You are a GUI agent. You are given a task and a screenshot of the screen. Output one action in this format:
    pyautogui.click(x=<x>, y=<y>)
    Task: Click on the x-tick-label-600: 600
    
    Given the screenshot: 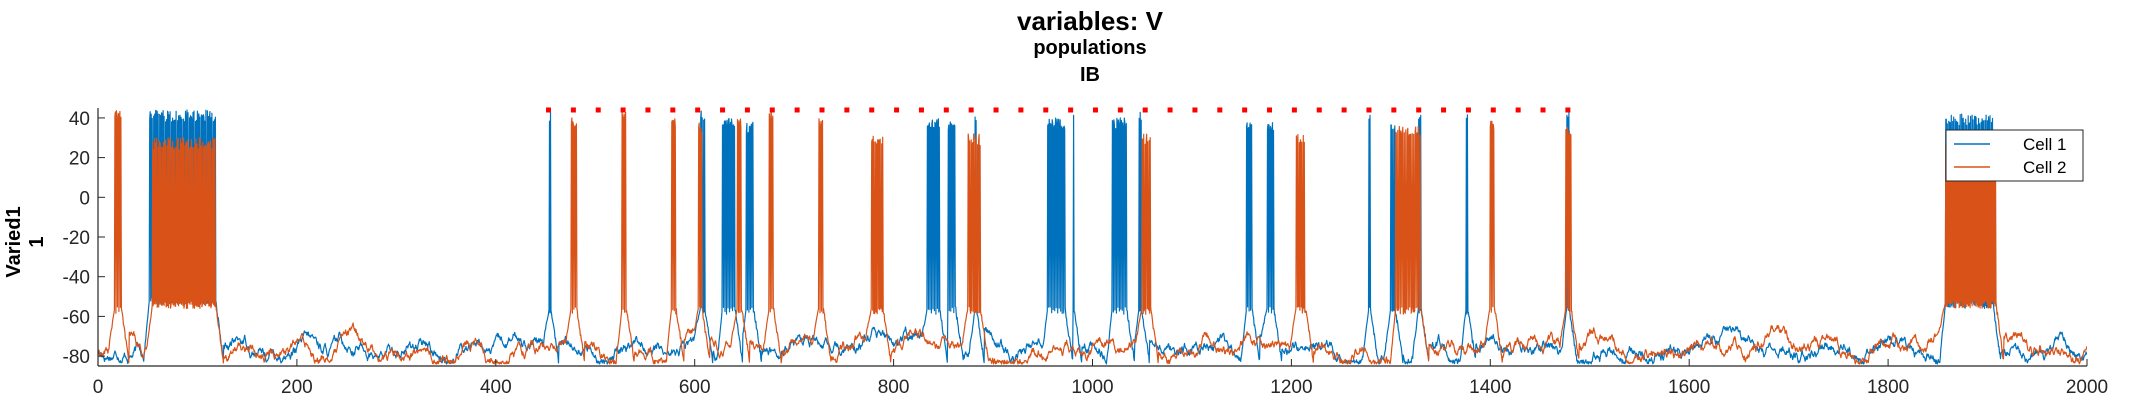 What is the action you would take?
    pyautogui.click(x=695, y=387)
    